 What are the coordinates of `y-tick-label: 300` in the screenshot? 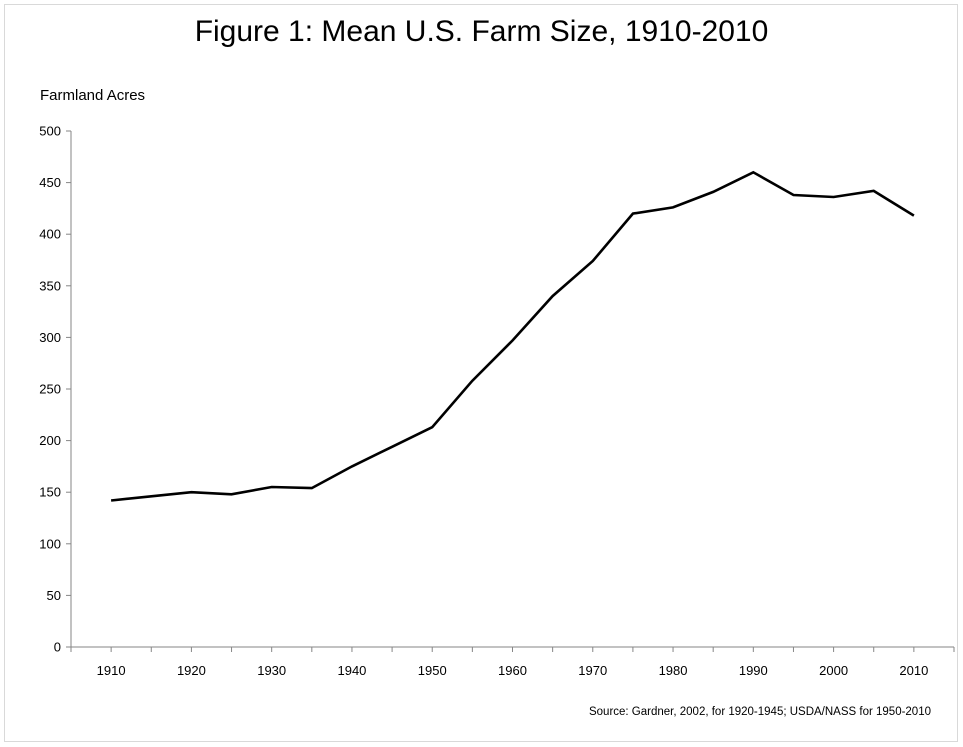 It's located at (50, 337).